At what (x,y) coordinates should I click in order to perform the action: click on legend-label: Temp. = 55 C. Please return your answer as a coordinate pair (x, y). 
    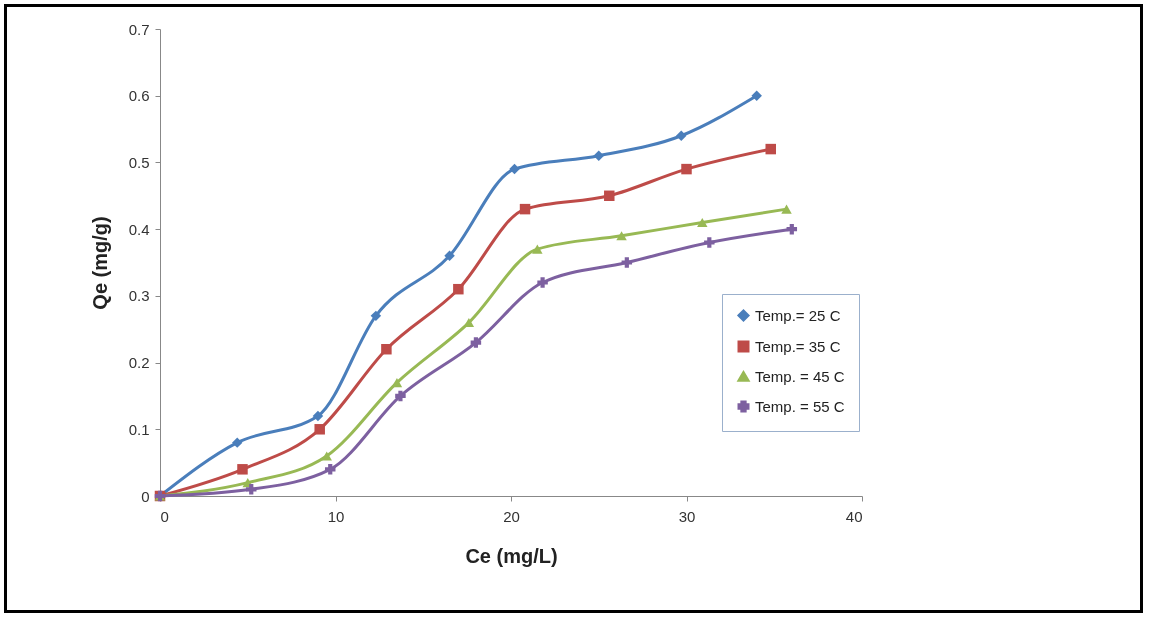
    Looking at the image, I should click on (800, 406).